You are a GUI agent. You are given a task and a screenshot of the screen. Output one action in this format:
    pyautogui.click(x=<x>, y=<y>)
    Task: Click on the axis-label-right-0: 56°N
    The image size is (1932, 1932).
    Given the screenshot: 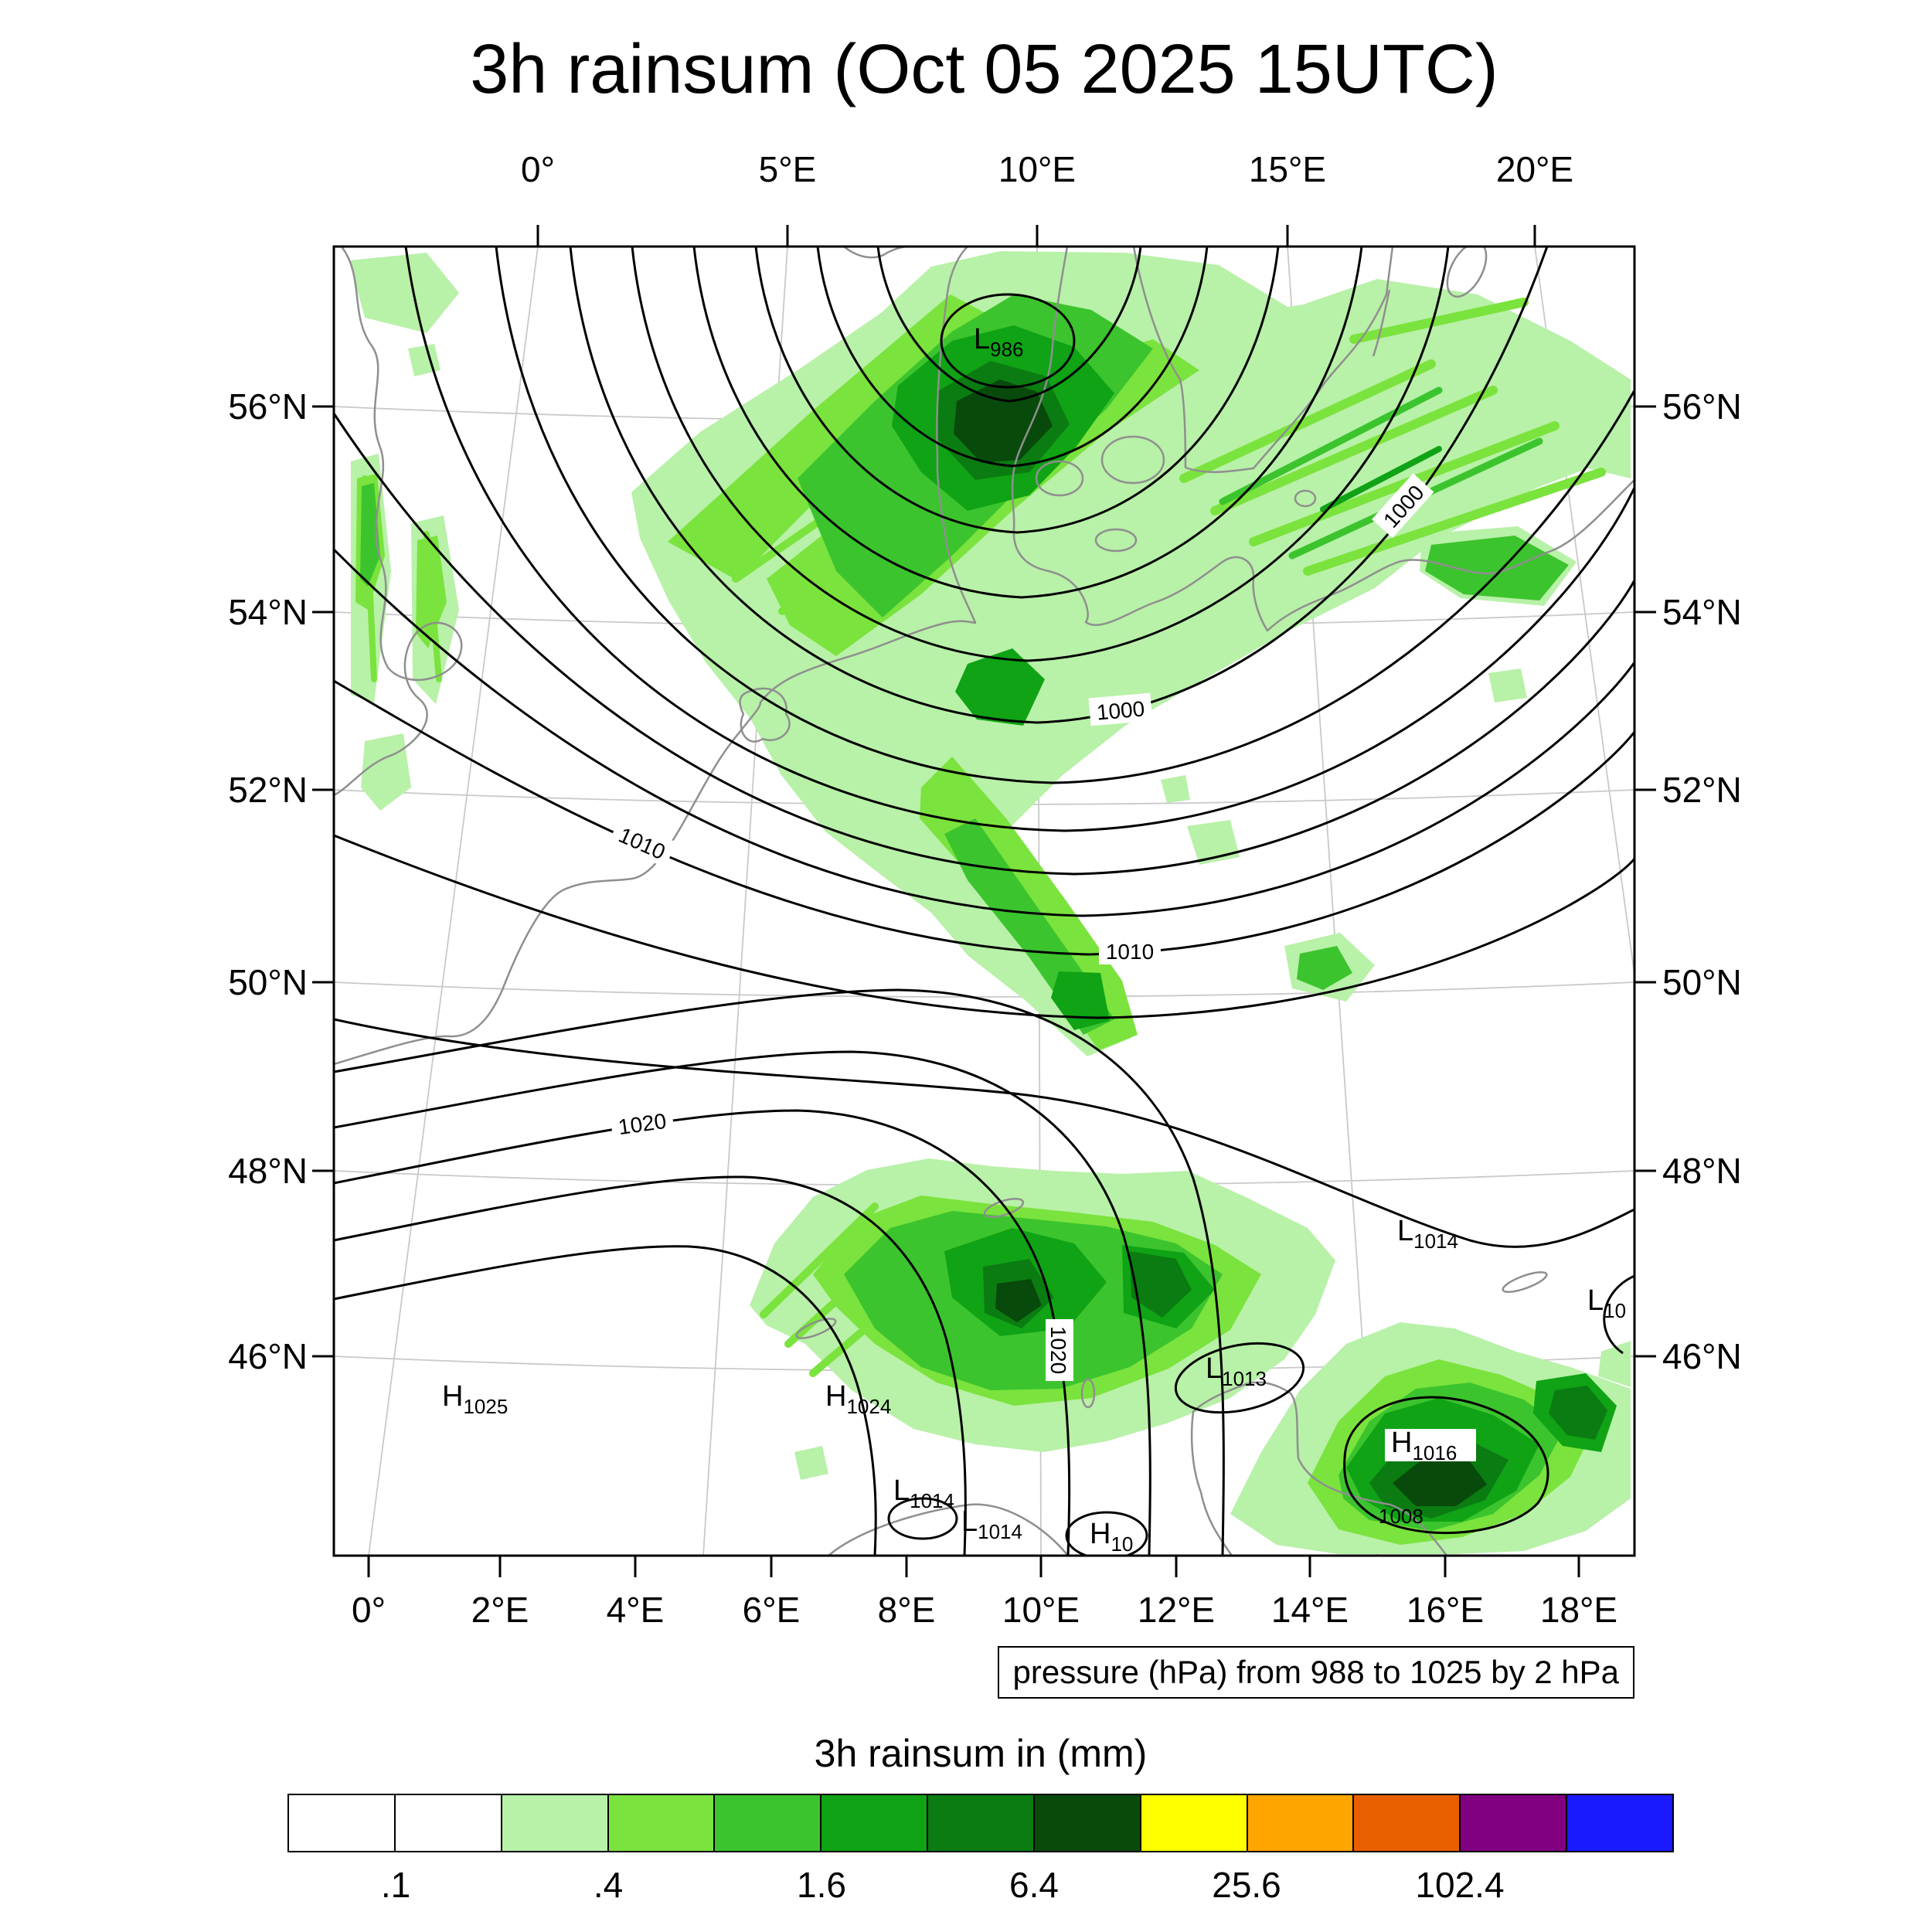 What is the action you would take?
    pyautogui.click(x=1702, y=407)
    